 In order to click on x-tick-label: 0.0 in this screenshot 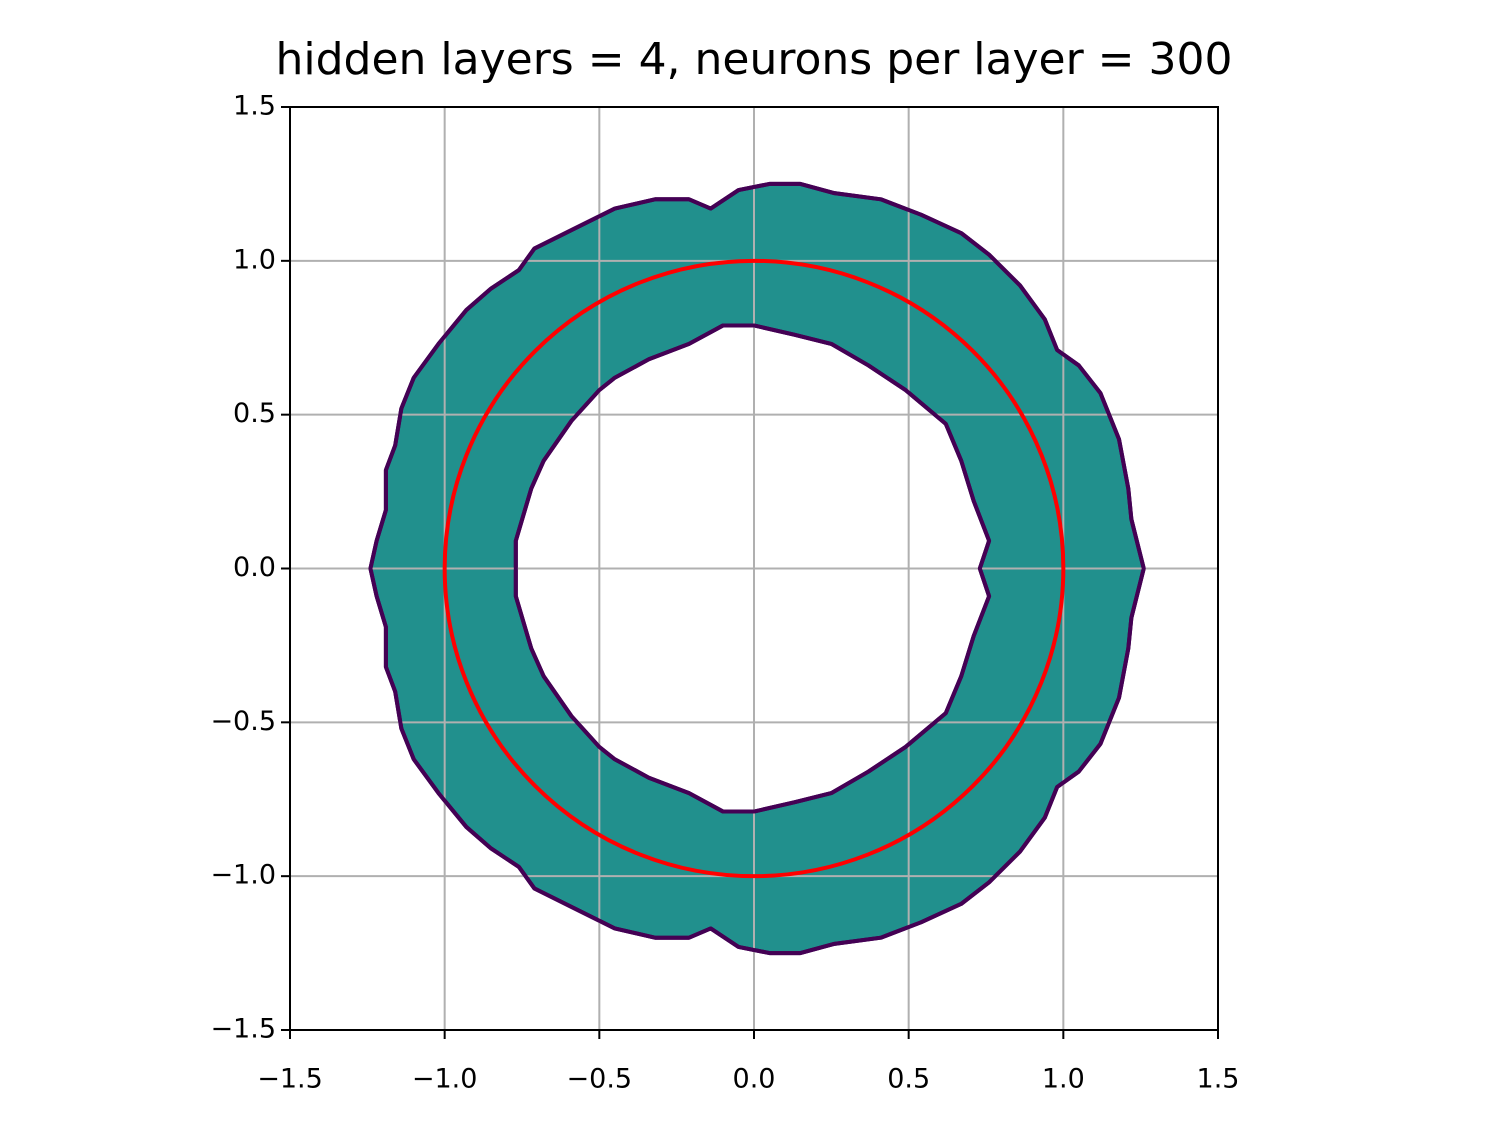, I will do `click(754, 1079)`.